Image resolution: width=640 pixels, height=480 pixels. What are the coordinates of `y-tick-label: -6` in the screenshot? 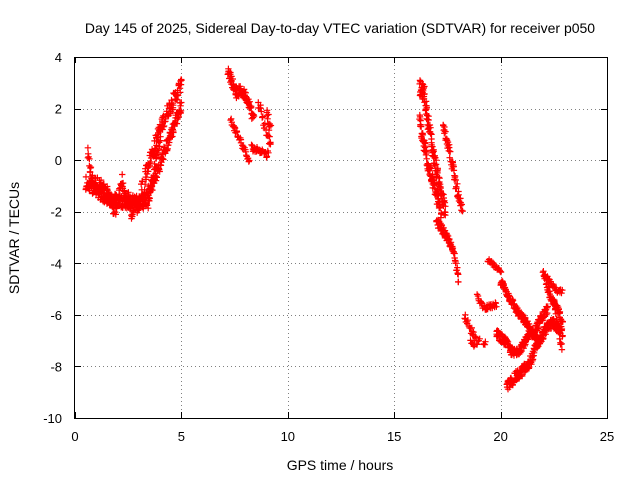 It's located at (56, 315).